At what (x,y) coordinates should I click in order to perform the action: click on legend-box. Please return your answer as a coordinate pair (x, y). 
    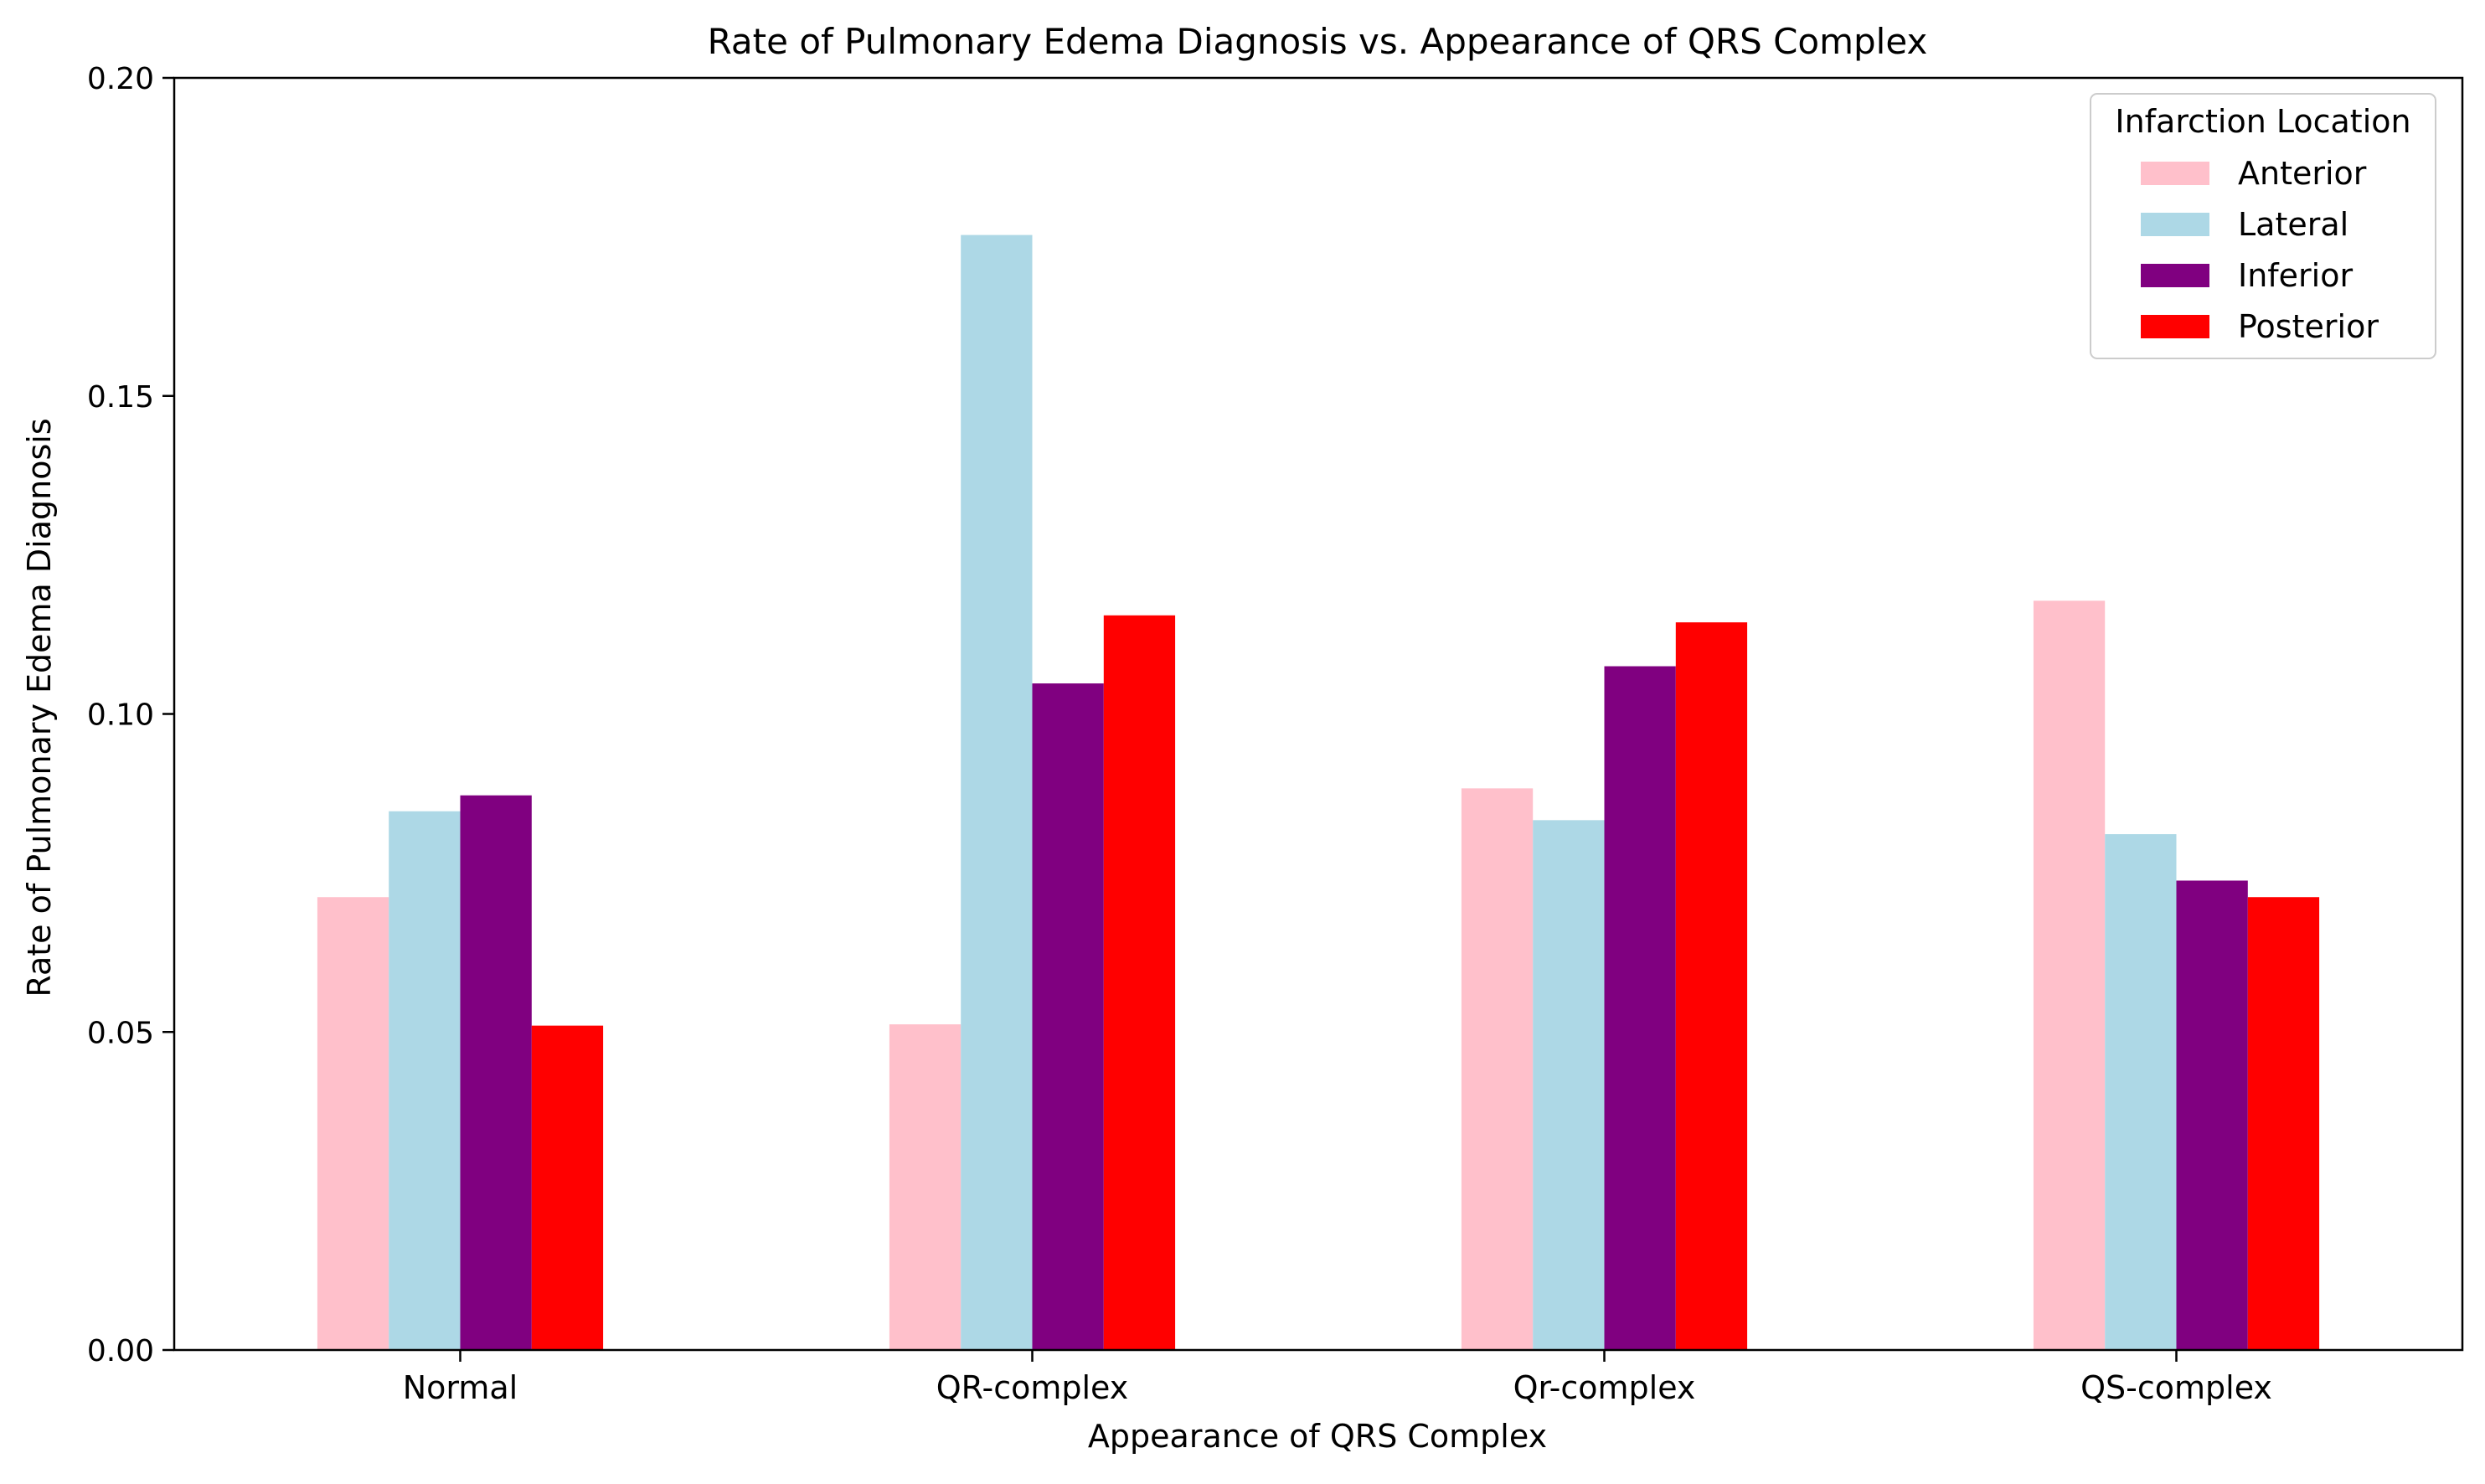
    Looking at the image, I should click on (2263, 226).